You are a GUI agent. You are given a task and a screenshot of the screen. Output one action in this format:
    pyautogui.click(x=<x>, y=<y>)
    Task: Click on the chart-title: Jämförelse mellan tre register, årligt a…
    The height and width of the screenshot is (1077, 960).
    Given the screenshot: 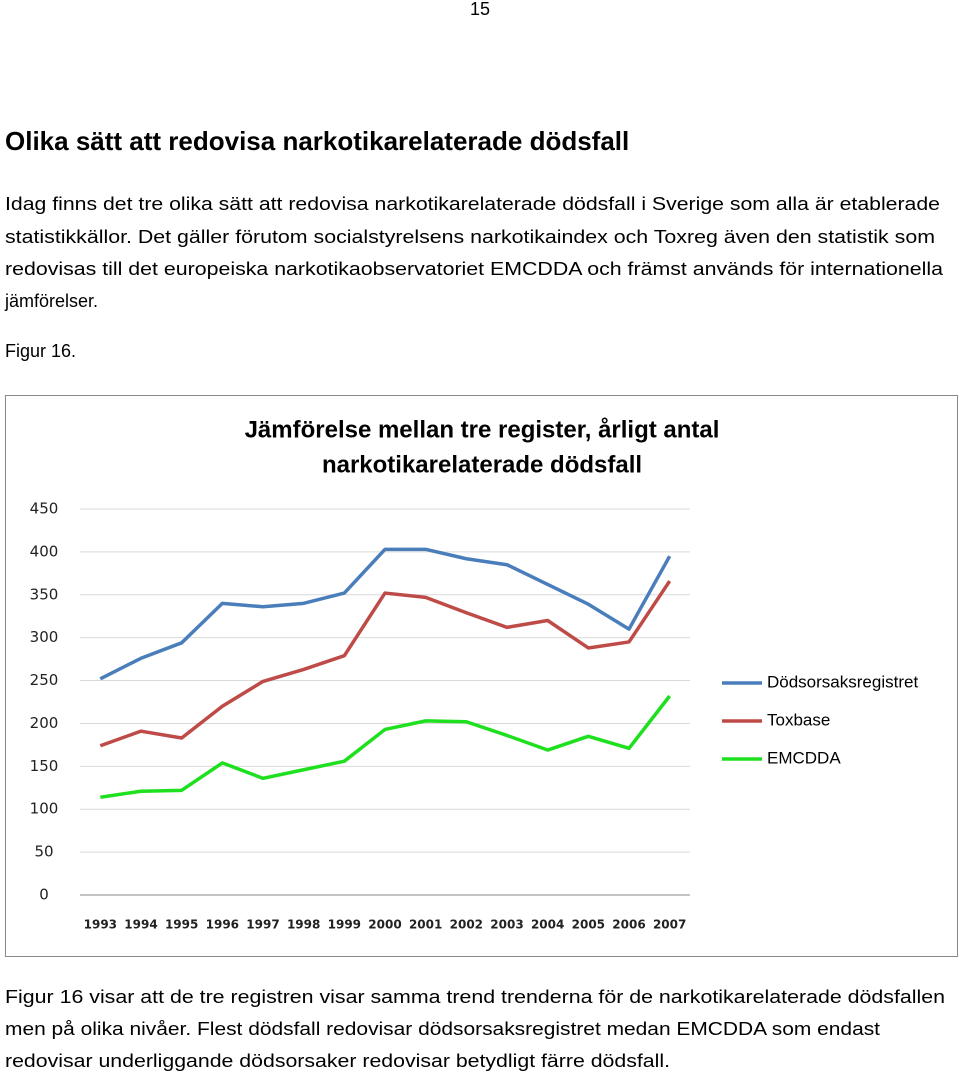 What is the action you would take?
    pyautogui.click(x=482, y=429)
    